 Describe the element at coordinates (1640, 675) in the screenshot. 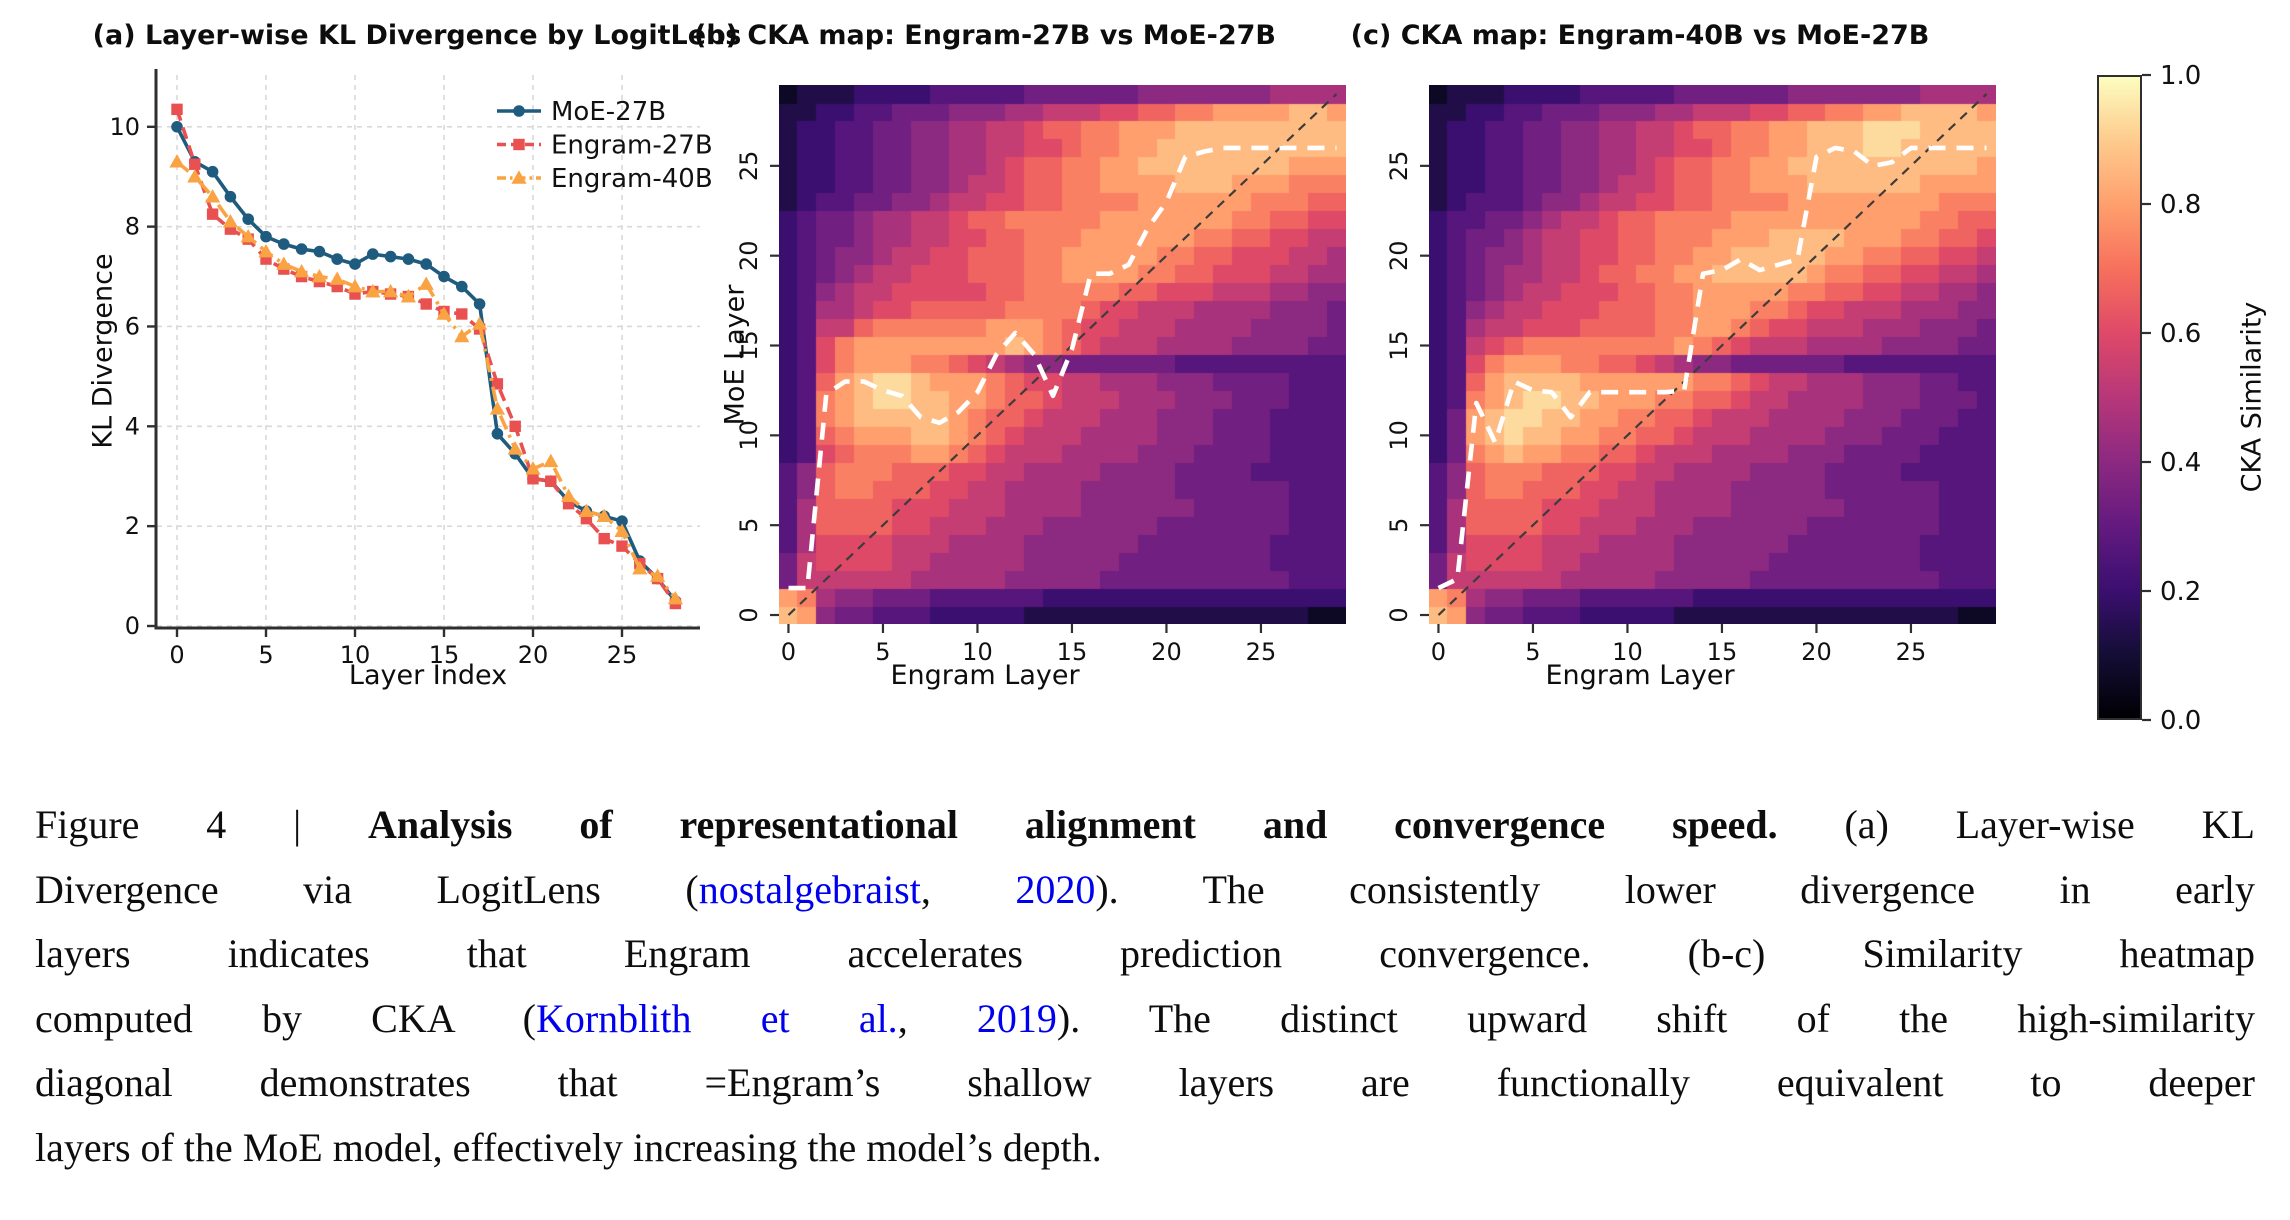

I see `panel-c-xlabel: Engram Layer` at that location.